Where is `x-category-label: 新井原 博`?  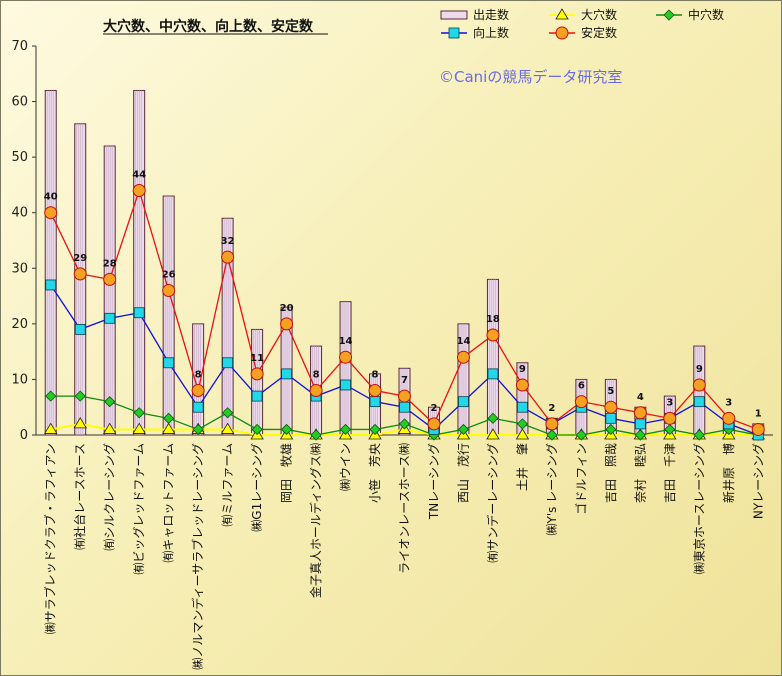
x-category-label: 新井原 博 is located at coordinates (728, 473).